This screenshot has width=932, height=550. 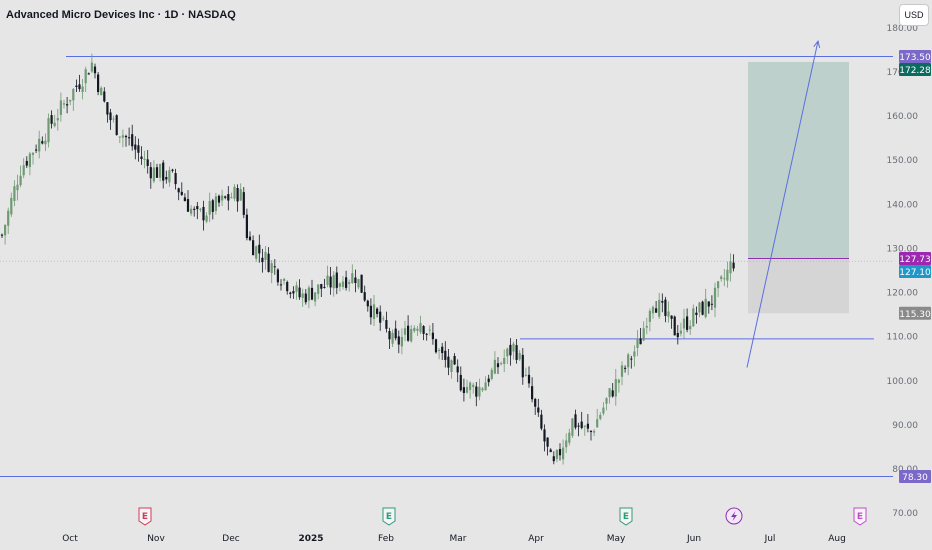 I want to click on time-axis: Oct Nov Dec 2025 Feb Mar Apr May Jun Jul Aug, so click(x=454, y=539).